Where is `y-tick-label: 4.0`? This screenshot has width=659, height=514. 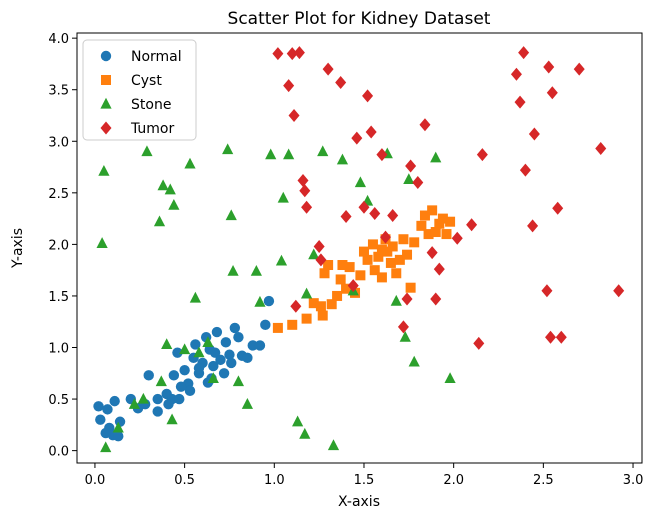 y-tick-label: 4.0 is located at coordinates (58, 39).